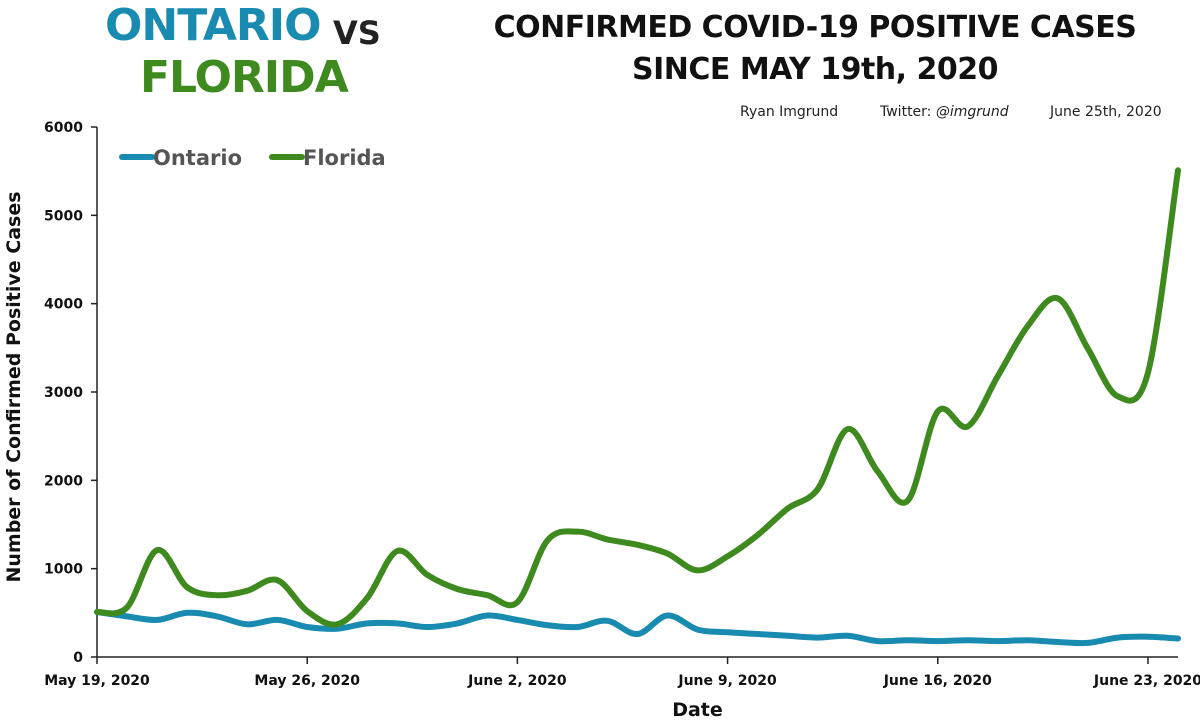 The image size is (1200, 722). Describe the element at coordinates (63, 305) in the screenshot. I see `y-tick-label: 4000` at that location.